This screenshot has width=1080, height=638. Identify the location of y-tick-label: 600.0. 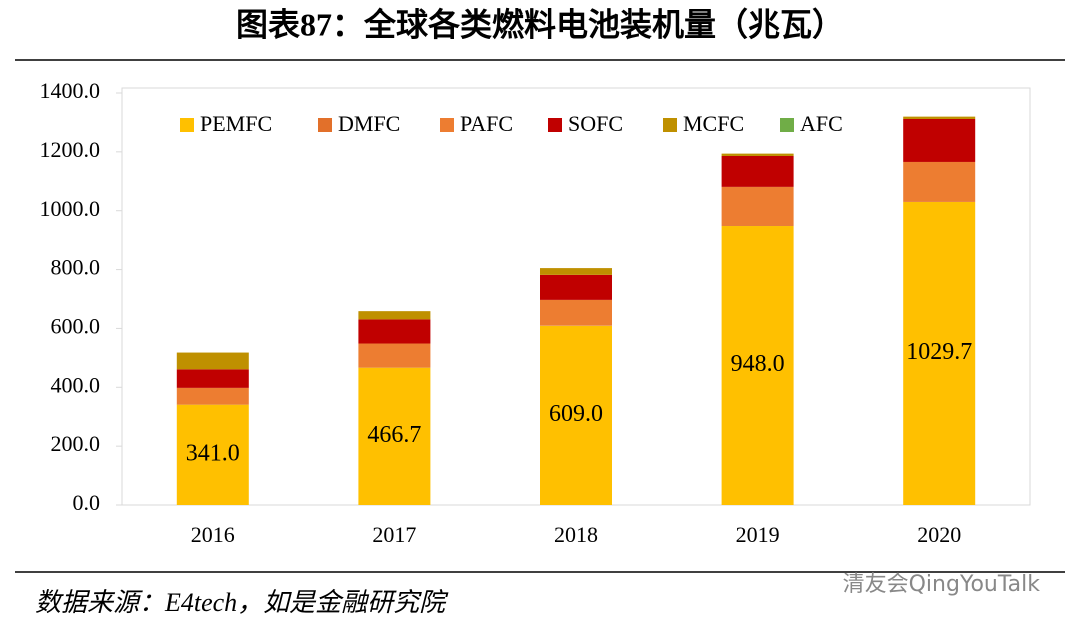
(76, 325).